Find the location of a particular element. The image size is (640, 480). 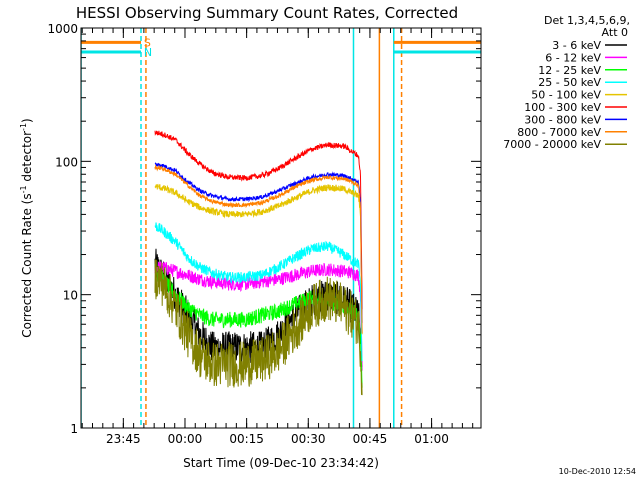

legend-label: 6 - 12 keV is located at coordinates (573, 57).